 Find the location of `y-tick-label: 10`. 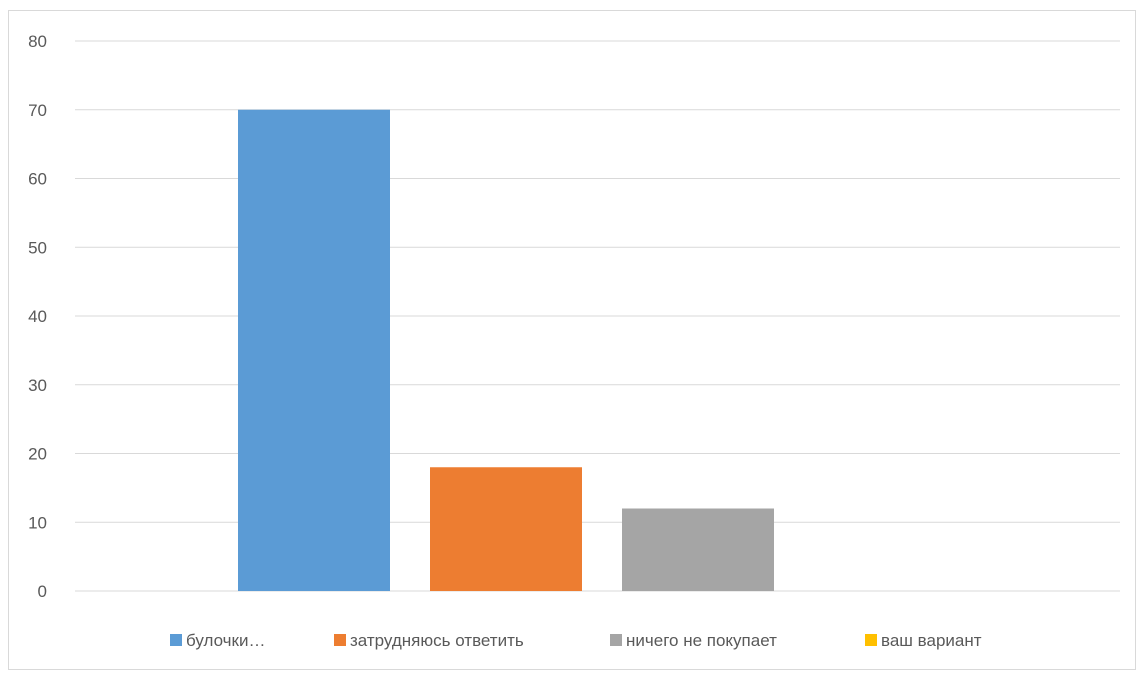

y-tick-label: 10 is located at coordinates (37, 522).